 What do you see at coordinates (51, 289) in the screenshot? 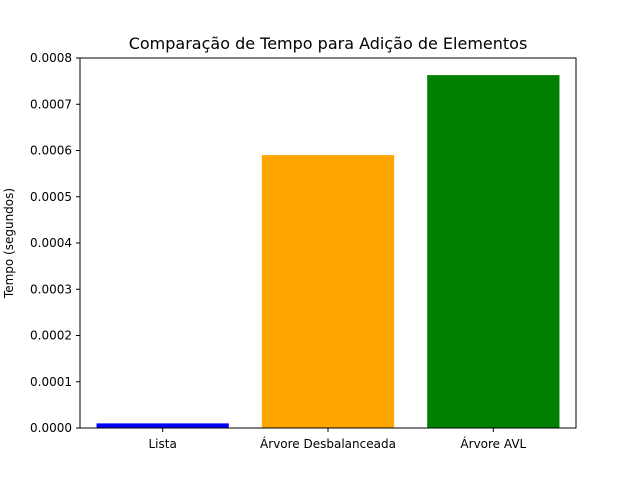
I see `y-tick-label-3: 0.0003` at bounding box center [51, 289].